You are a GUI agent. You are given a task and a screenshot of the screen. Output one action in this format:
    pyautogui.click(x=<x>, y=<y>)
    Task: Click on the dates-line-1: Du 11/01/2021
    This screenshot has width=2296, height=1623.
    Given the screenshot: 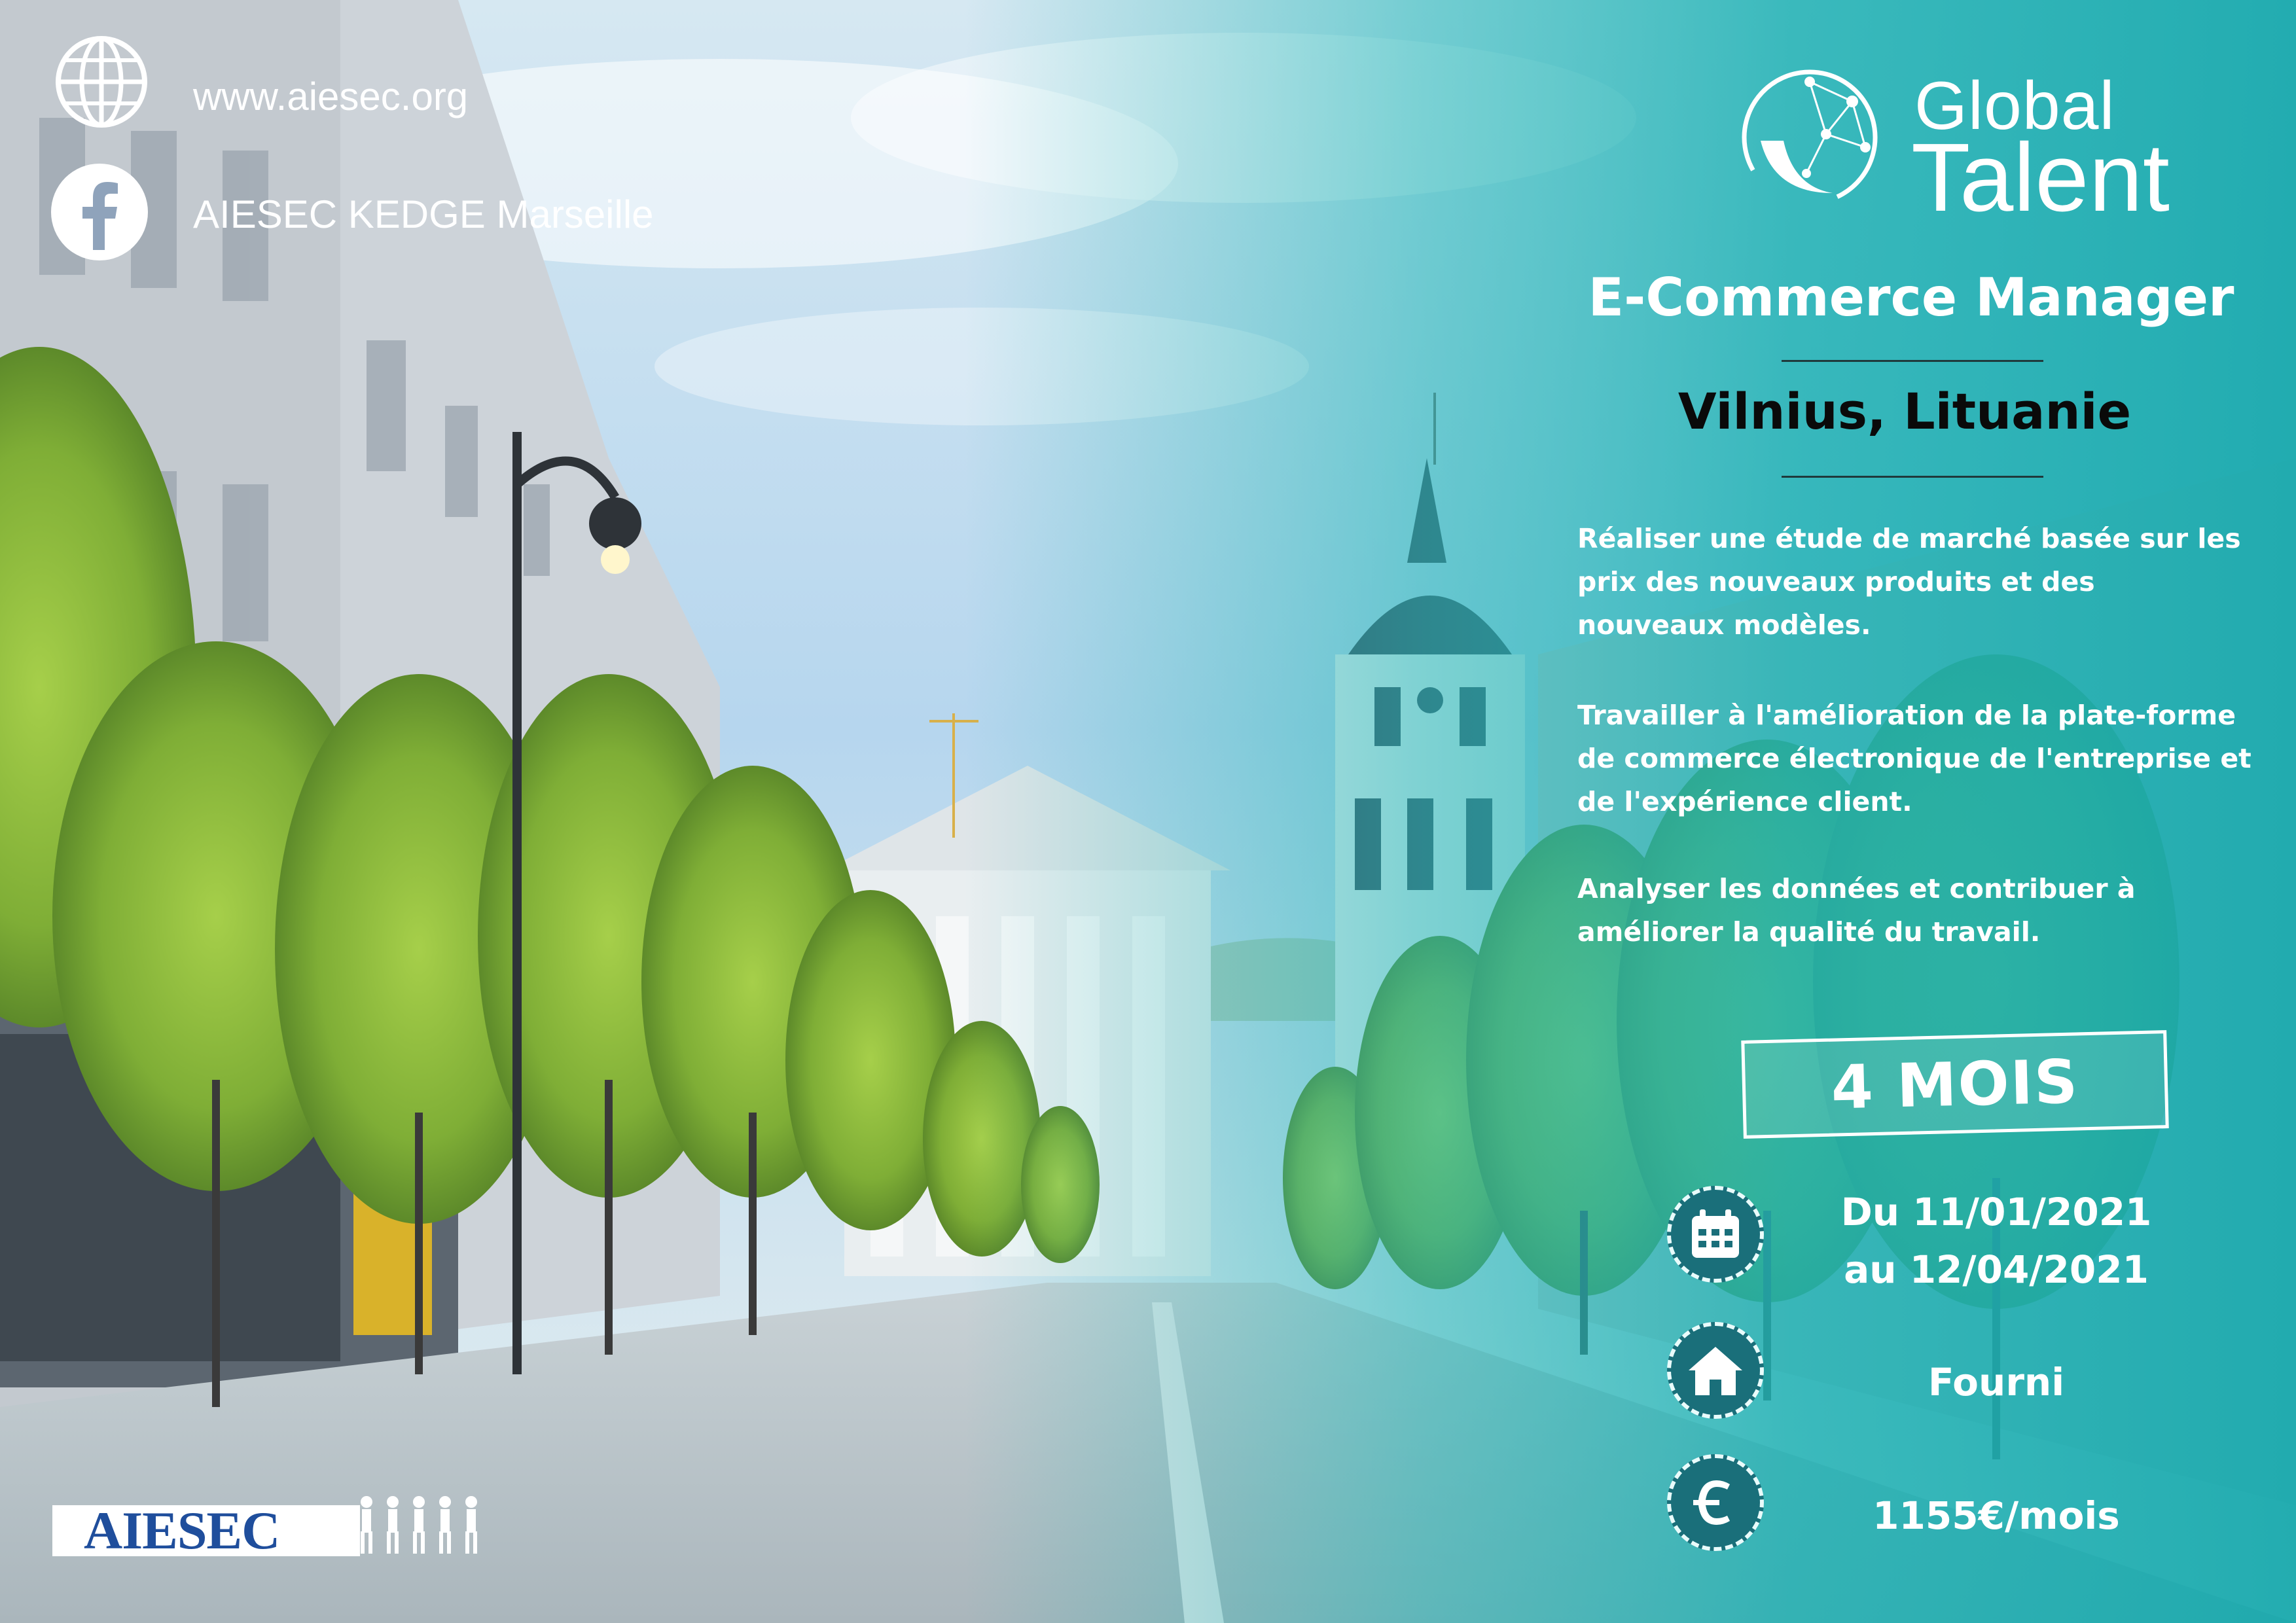 What is the action you would take?
    pyautogui.click(x=1996, y=1212)
    